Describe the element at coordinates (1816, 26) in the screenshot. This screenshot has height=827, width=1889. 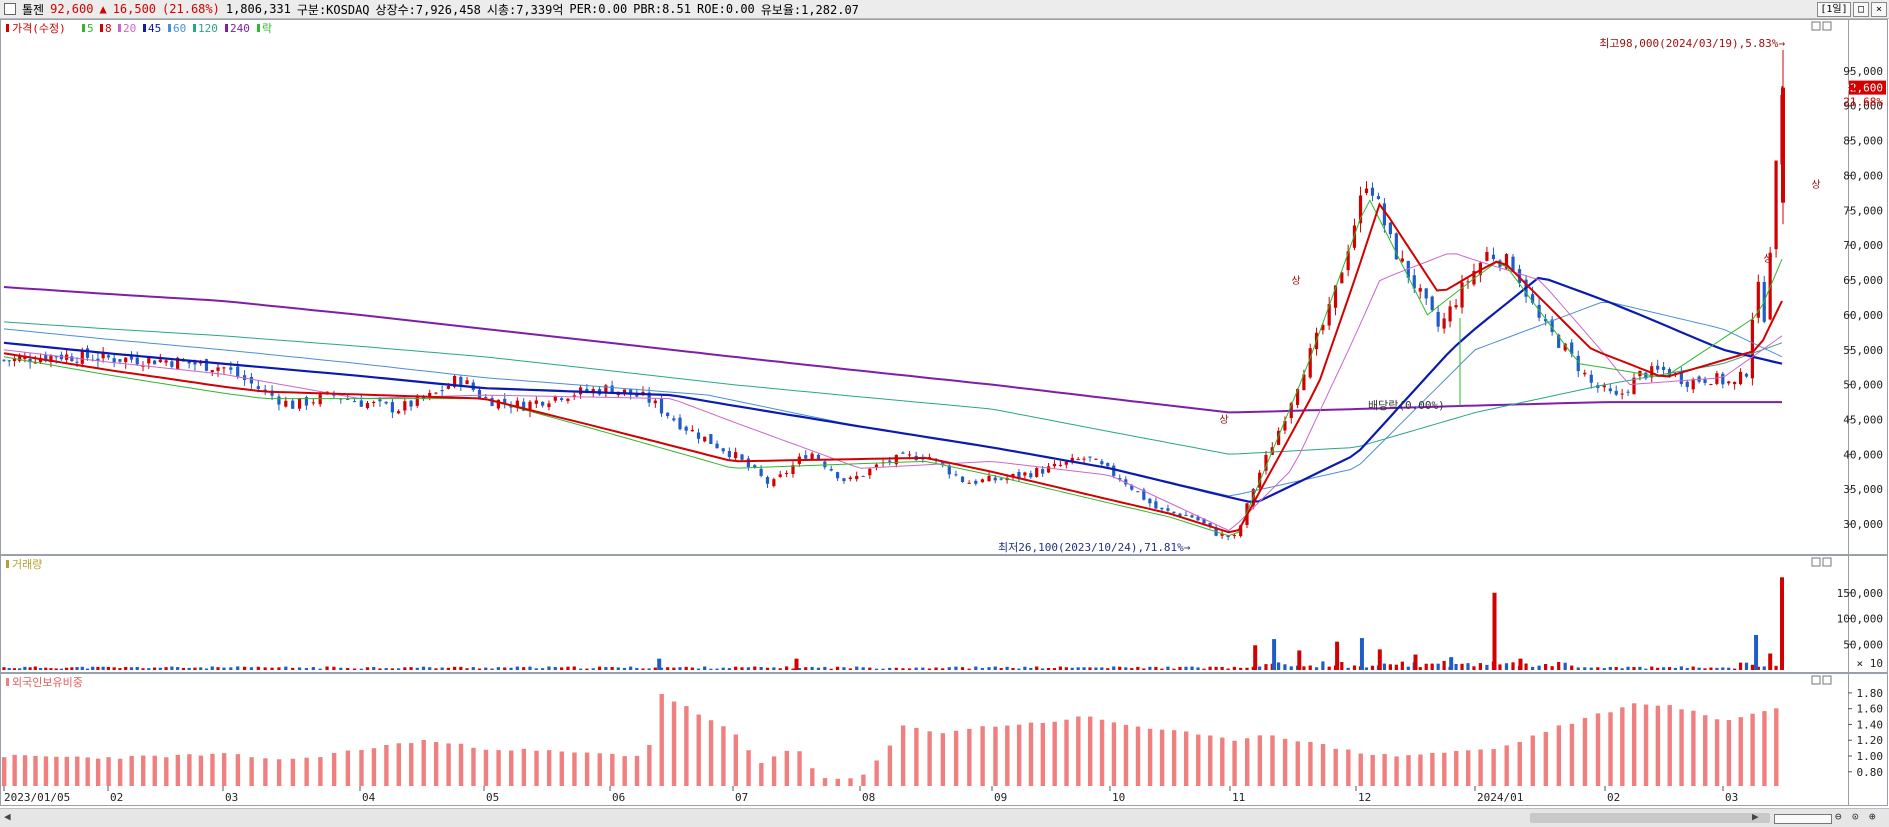
I see `panel-restore-icon` at that location.